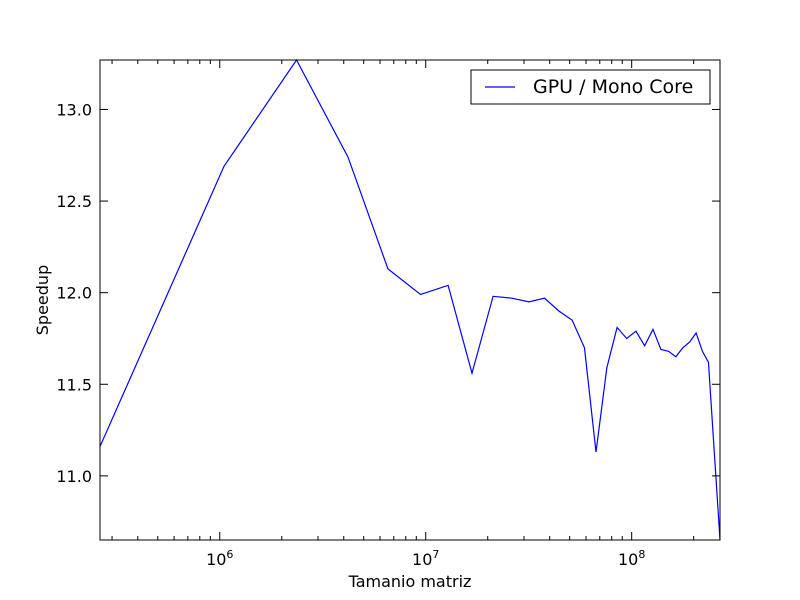 Image resolution: width=800 pixels, height=600 pixels. Describe the element at coordinates (613, 87) in the screenshot. I see `legend-entry-label: GPU / Mono Core` at that location.